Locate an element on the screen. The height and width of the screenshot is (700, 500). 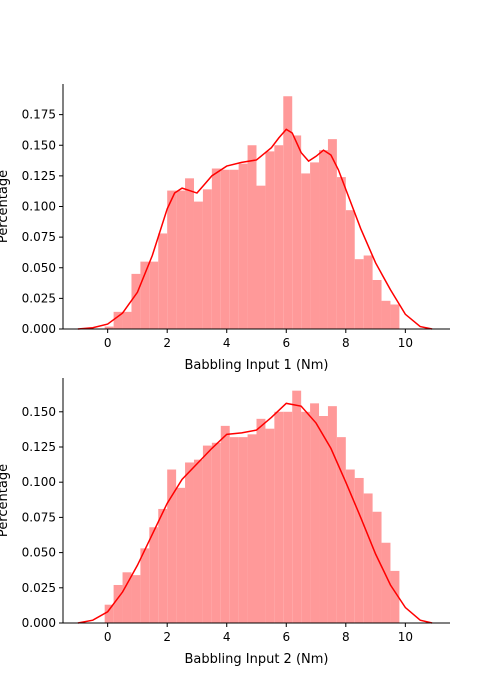
chart-2-x-axis-label: Babbling Input 2 (Nm) is located at coordinates (257, 659).